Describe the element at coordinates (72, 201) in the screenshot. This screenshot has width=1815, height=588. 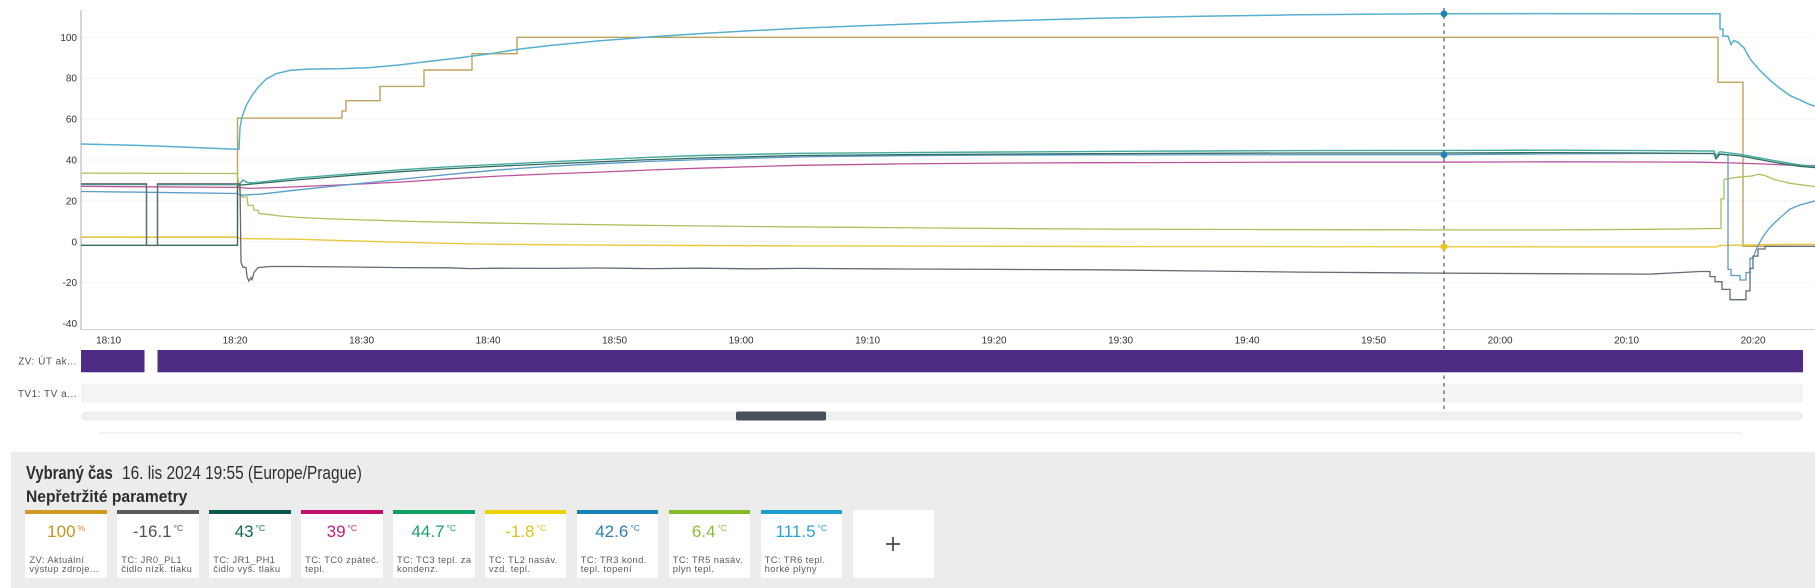
I see `svg-text: 20` at that location.